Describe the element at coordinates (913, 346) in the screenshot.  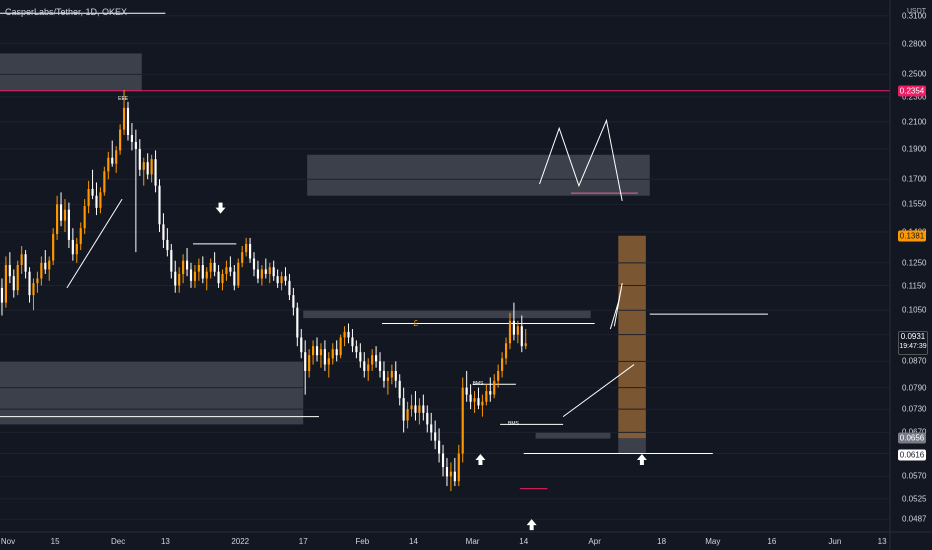
I see `countdown-value: 19:47:39` at that location.